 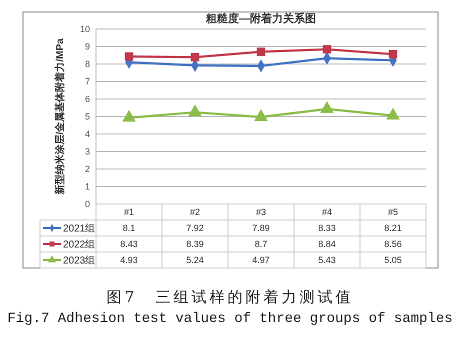 I want to click on legend-label: 2022组, so click(x=79, y=244).